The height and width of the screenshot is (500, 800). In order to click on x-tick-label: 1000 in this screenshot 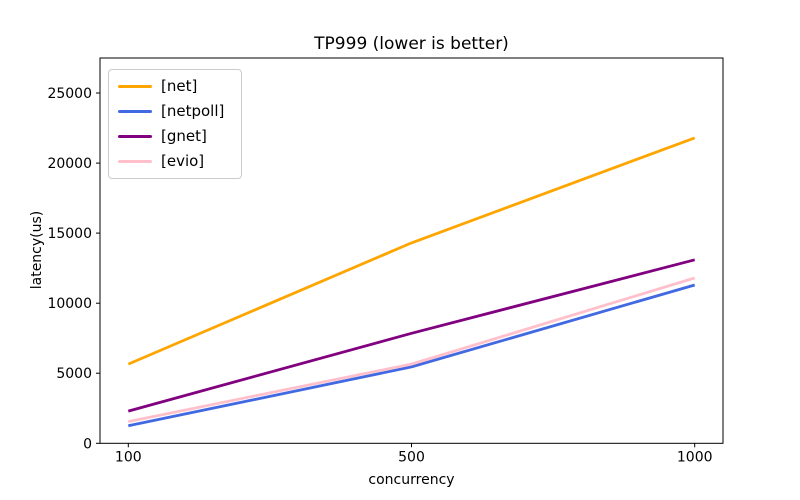, I will do `click(695, 457)`.